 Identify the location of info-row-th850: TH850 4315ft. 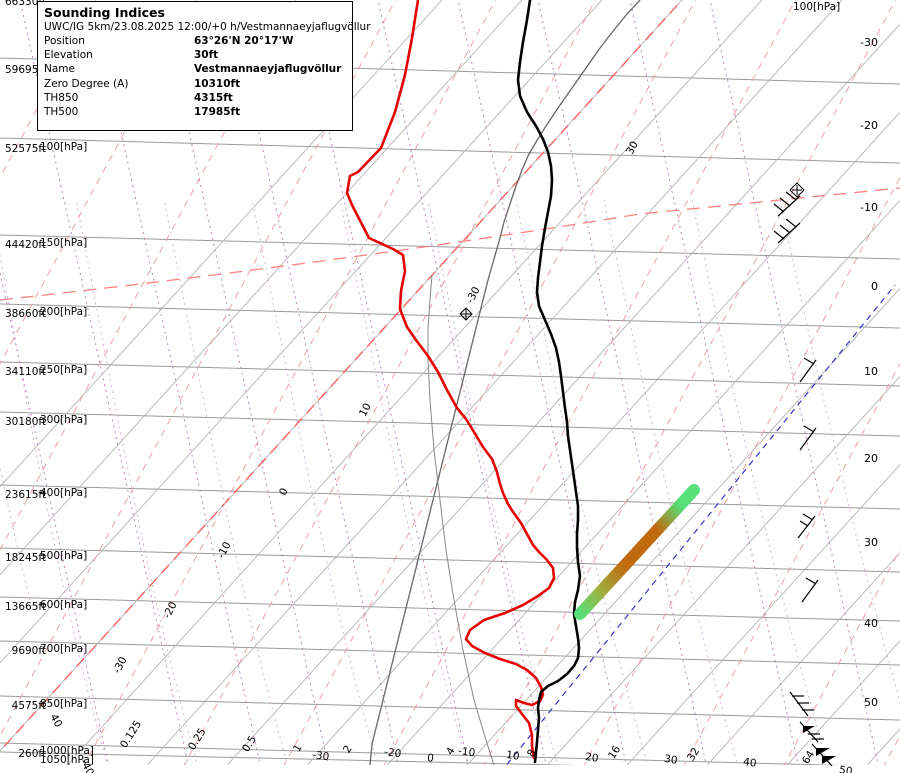
(196, 98).